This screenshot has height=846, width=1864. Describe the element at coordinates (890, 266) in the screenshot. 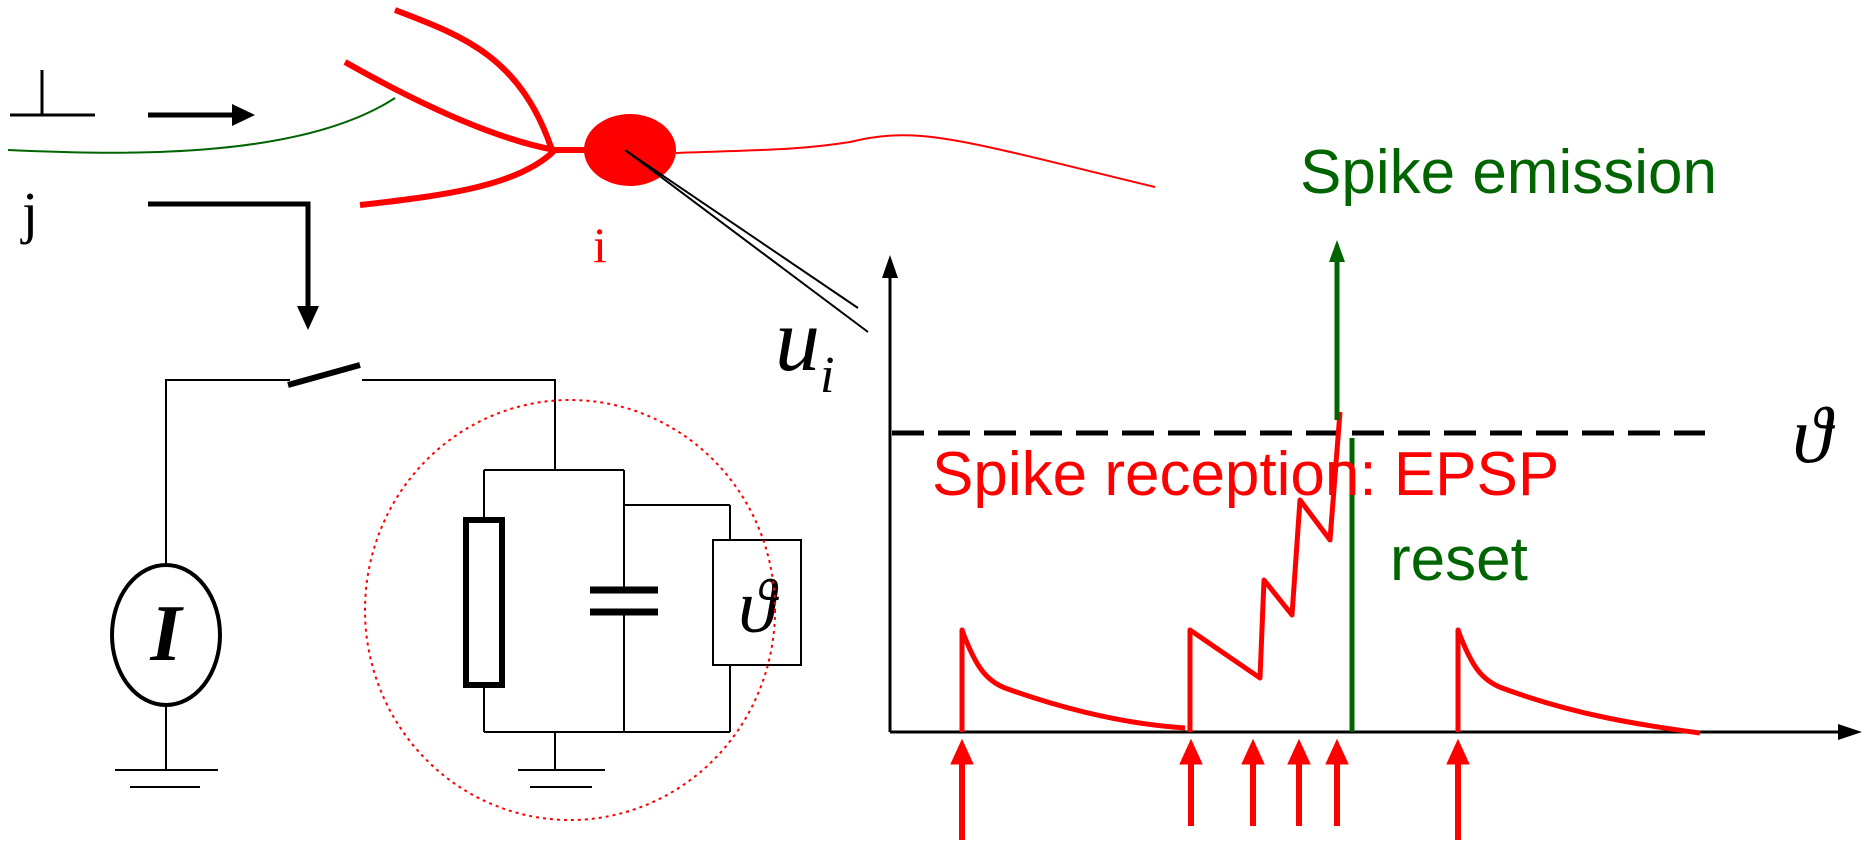

I see `y-axis-arrow` at that location.